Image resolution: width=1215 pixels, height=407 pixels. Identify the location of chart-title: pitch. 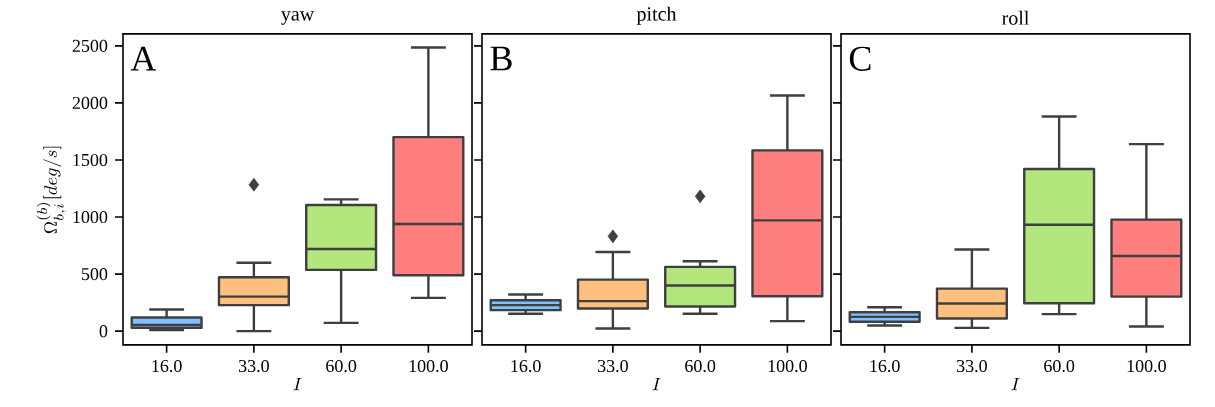
(656, 15).